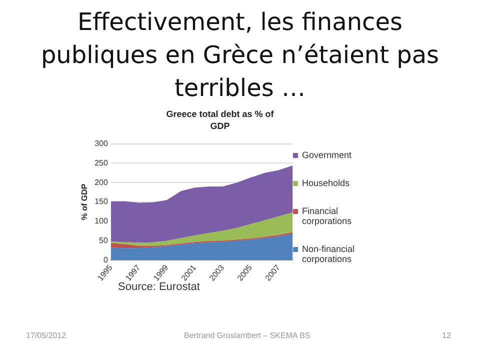 This screenshot has height=360, width=480. What do you see at coordinates (103, 240) in the screenshot?
I see `y-tick-label: 50` at bounding box center [103, 240].